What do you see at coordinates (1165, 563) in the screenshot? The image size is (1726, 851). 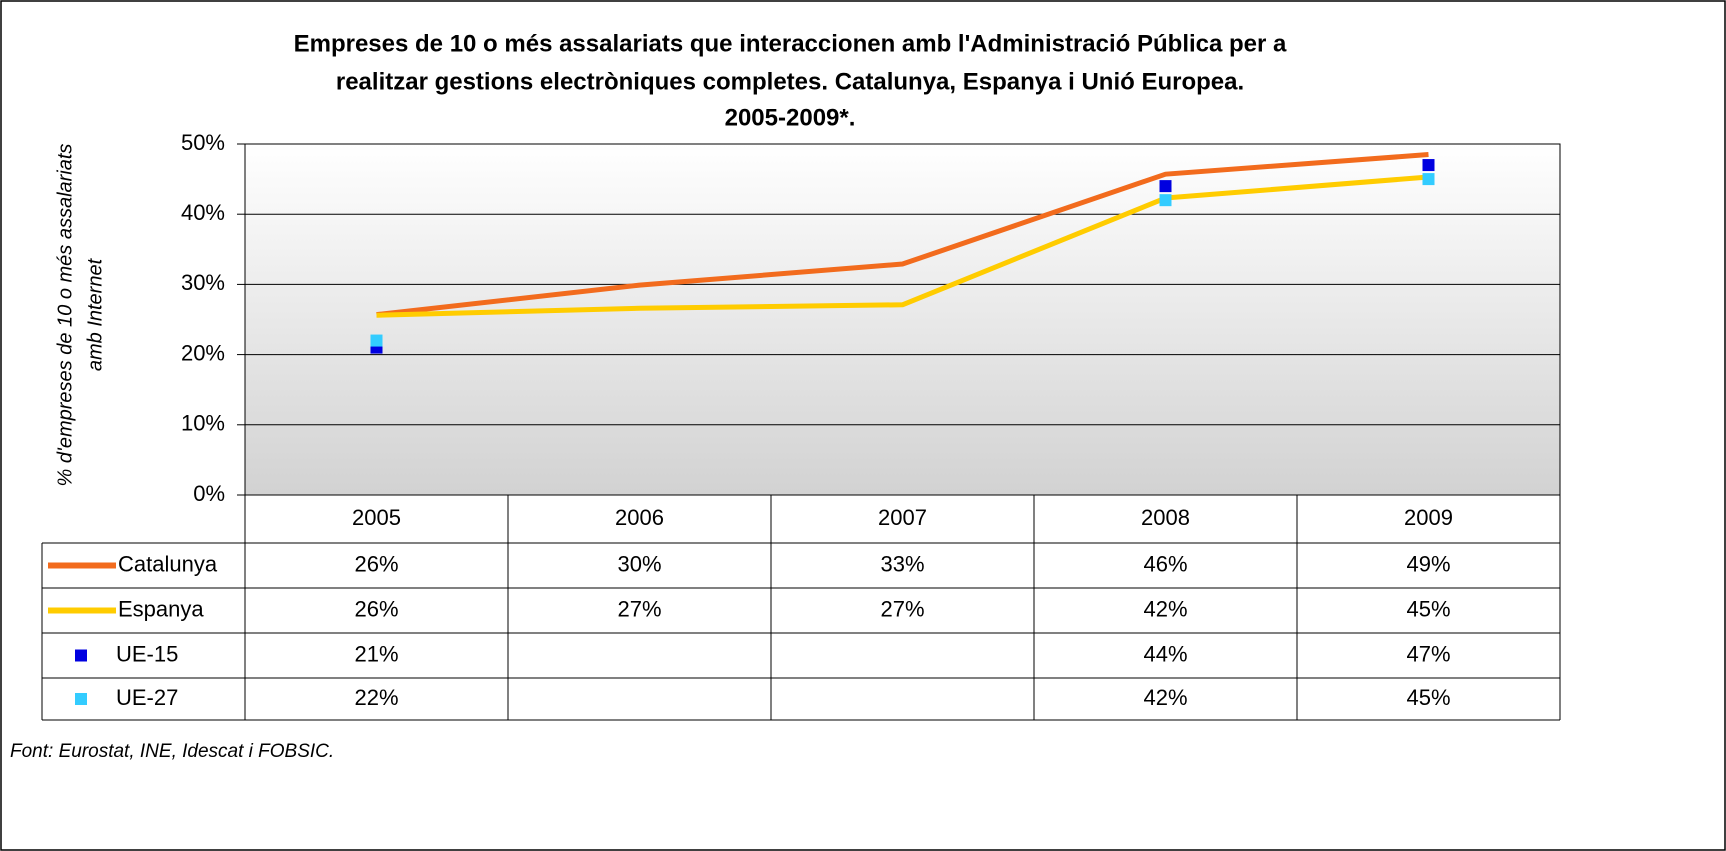 I see `table-value: 46%` at bounding box center [1165, 563].